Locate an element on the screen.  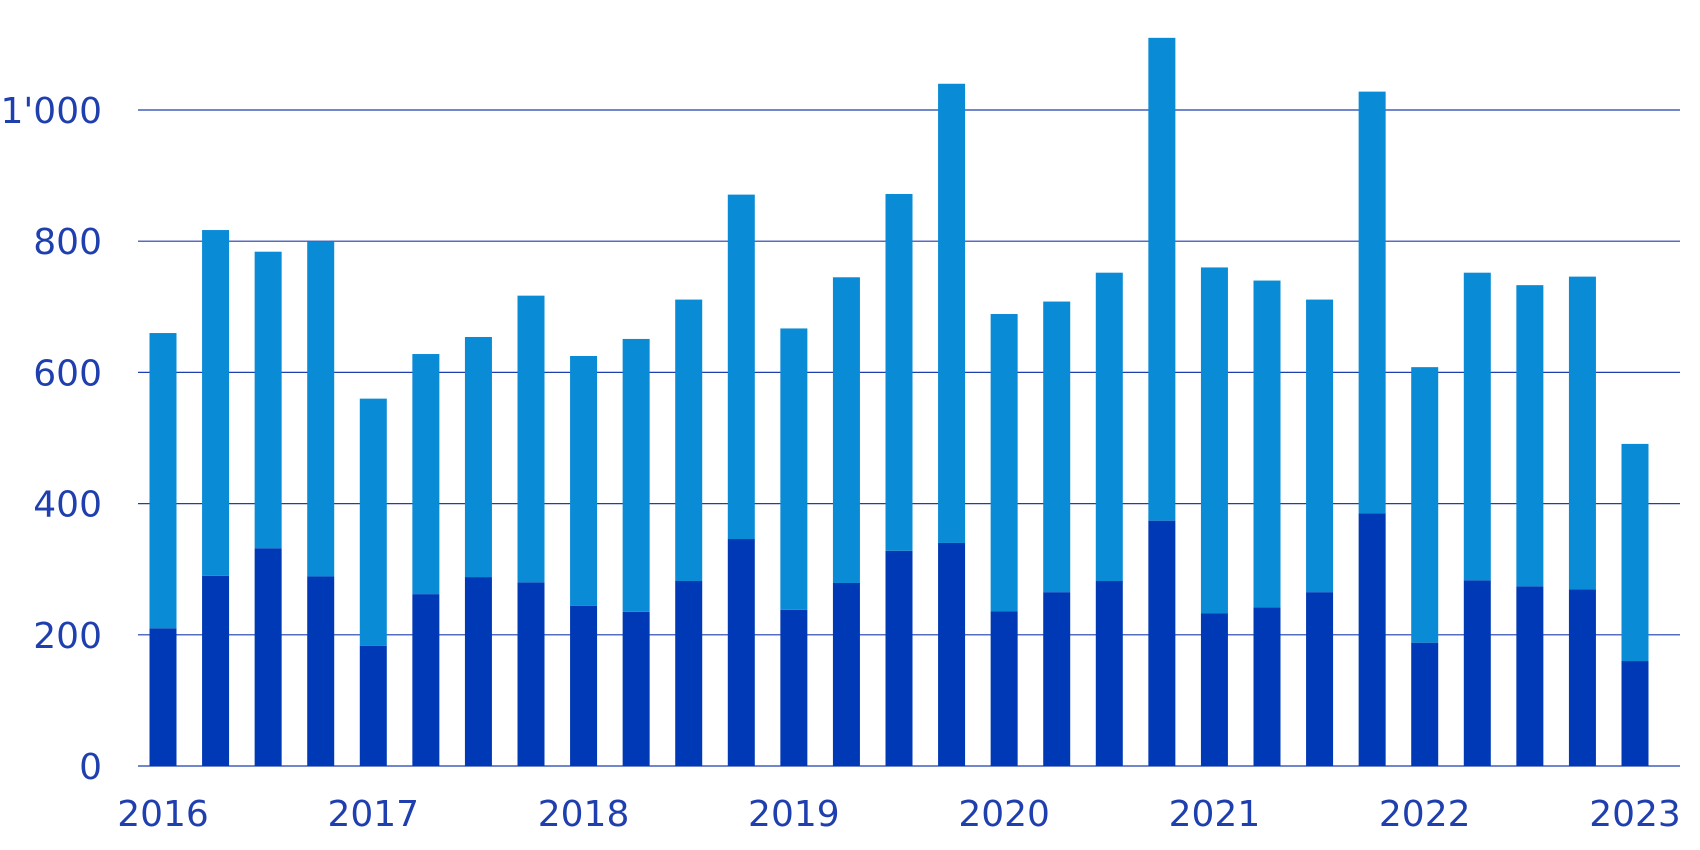
y-tick-label: 600 is located at coordinates (67, 373).